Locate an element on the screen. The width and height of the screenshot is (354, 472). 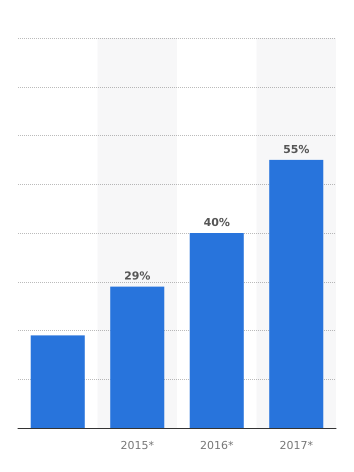
x-tick-label: 2016* is located at coordinates (217, 445).